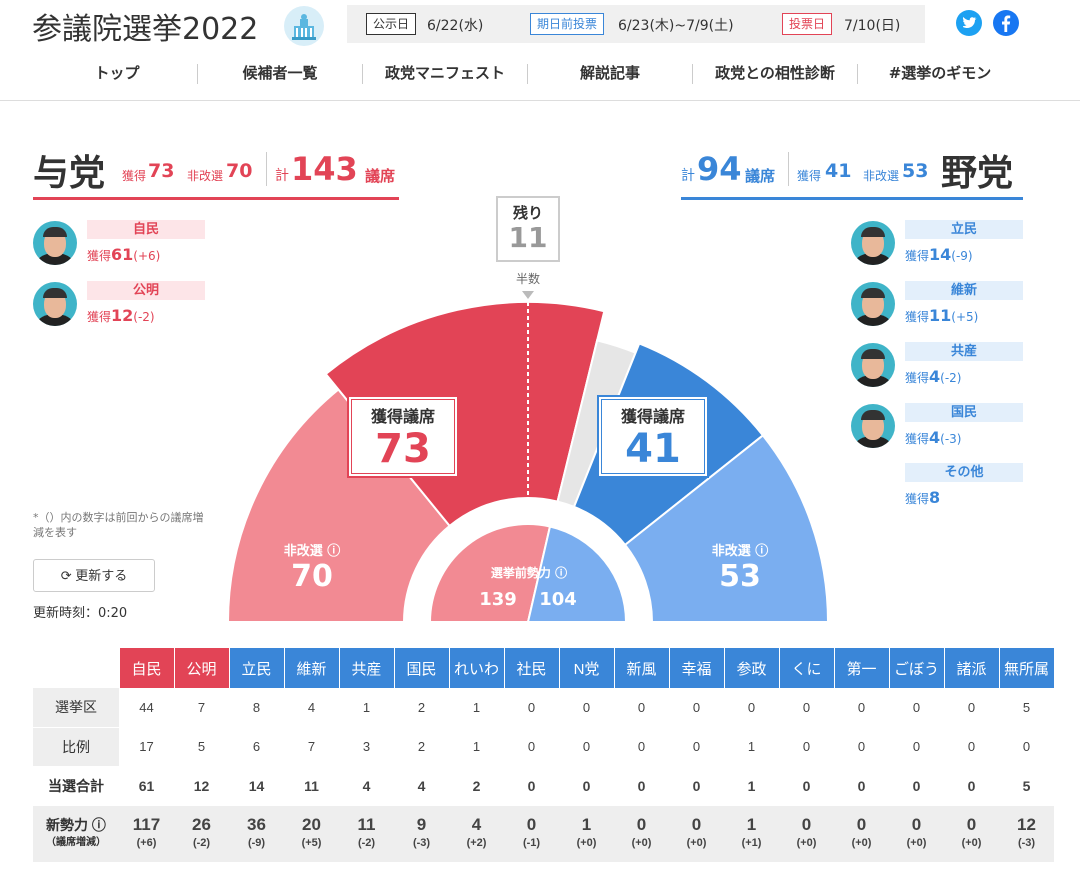  Describe the element at coordinates (1027, 668) in the screenshot. I see `party-column-header: 無所属` at that location.